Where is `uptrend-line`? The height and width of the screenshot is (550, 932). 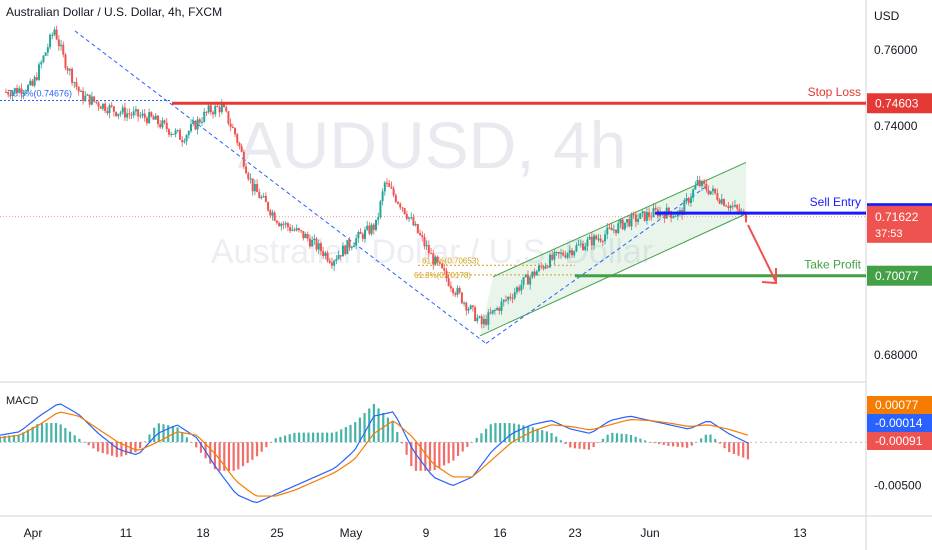 uptrend-line is located at coordinates (597, 264).